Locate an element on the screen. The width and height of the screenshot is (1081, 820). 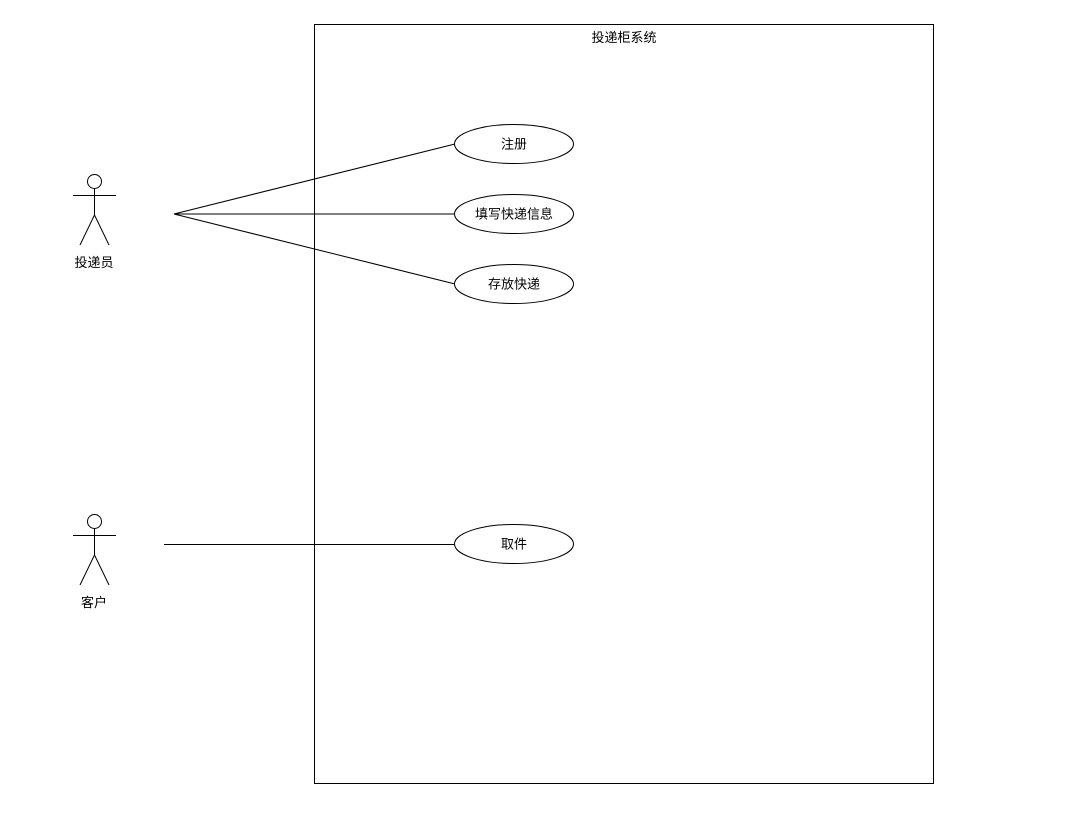
use-case-store: 存放快递 is located at coordinates (514, 284).